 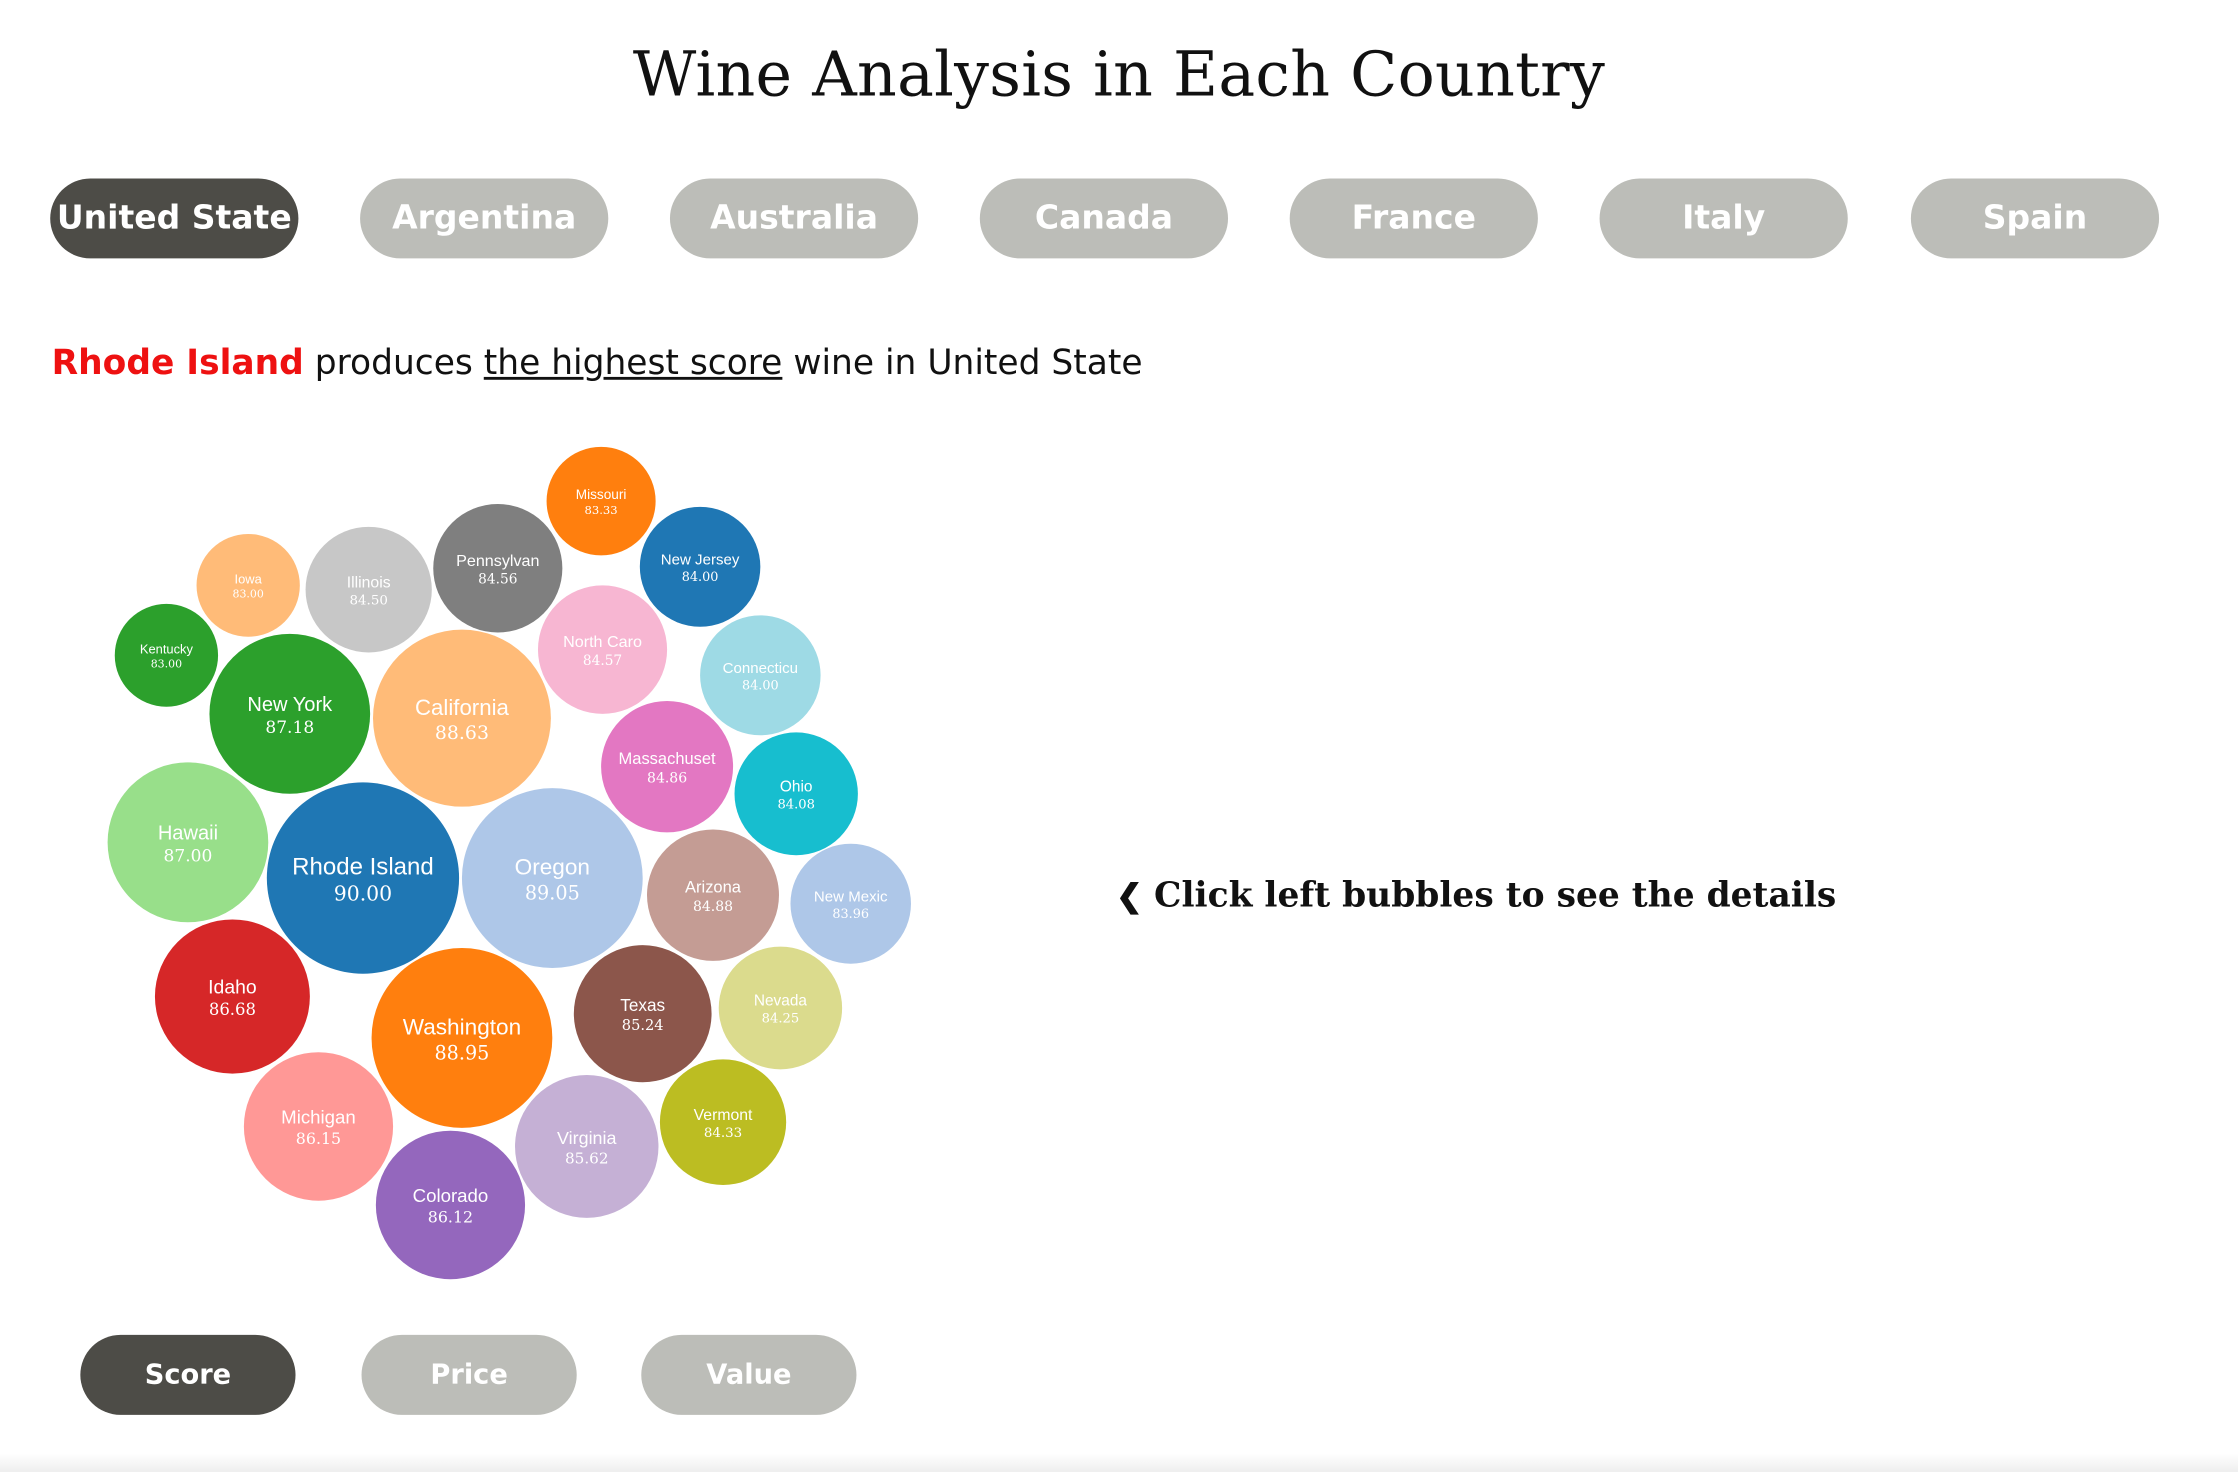 I want to click on bubble-value: 84.00, so click(x=700, y=577).